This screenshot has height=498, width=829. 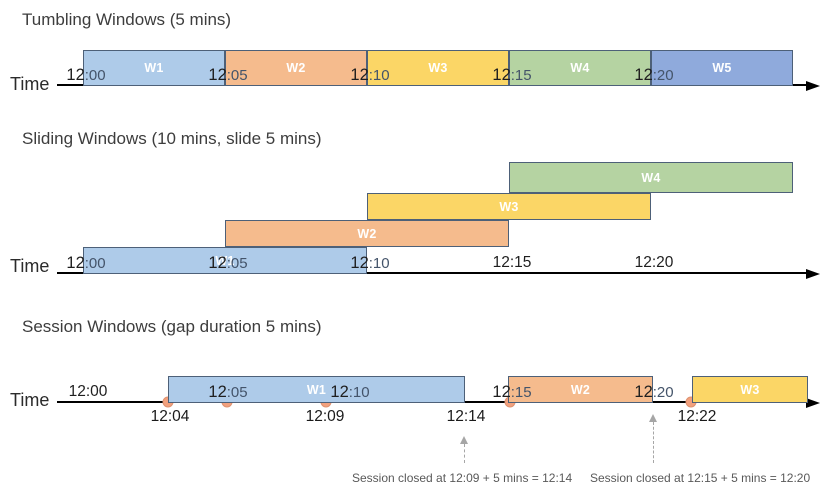 I want to click on section-title-tumbling: Tumbling Windows (5 mins), so click(x=127, y=19).